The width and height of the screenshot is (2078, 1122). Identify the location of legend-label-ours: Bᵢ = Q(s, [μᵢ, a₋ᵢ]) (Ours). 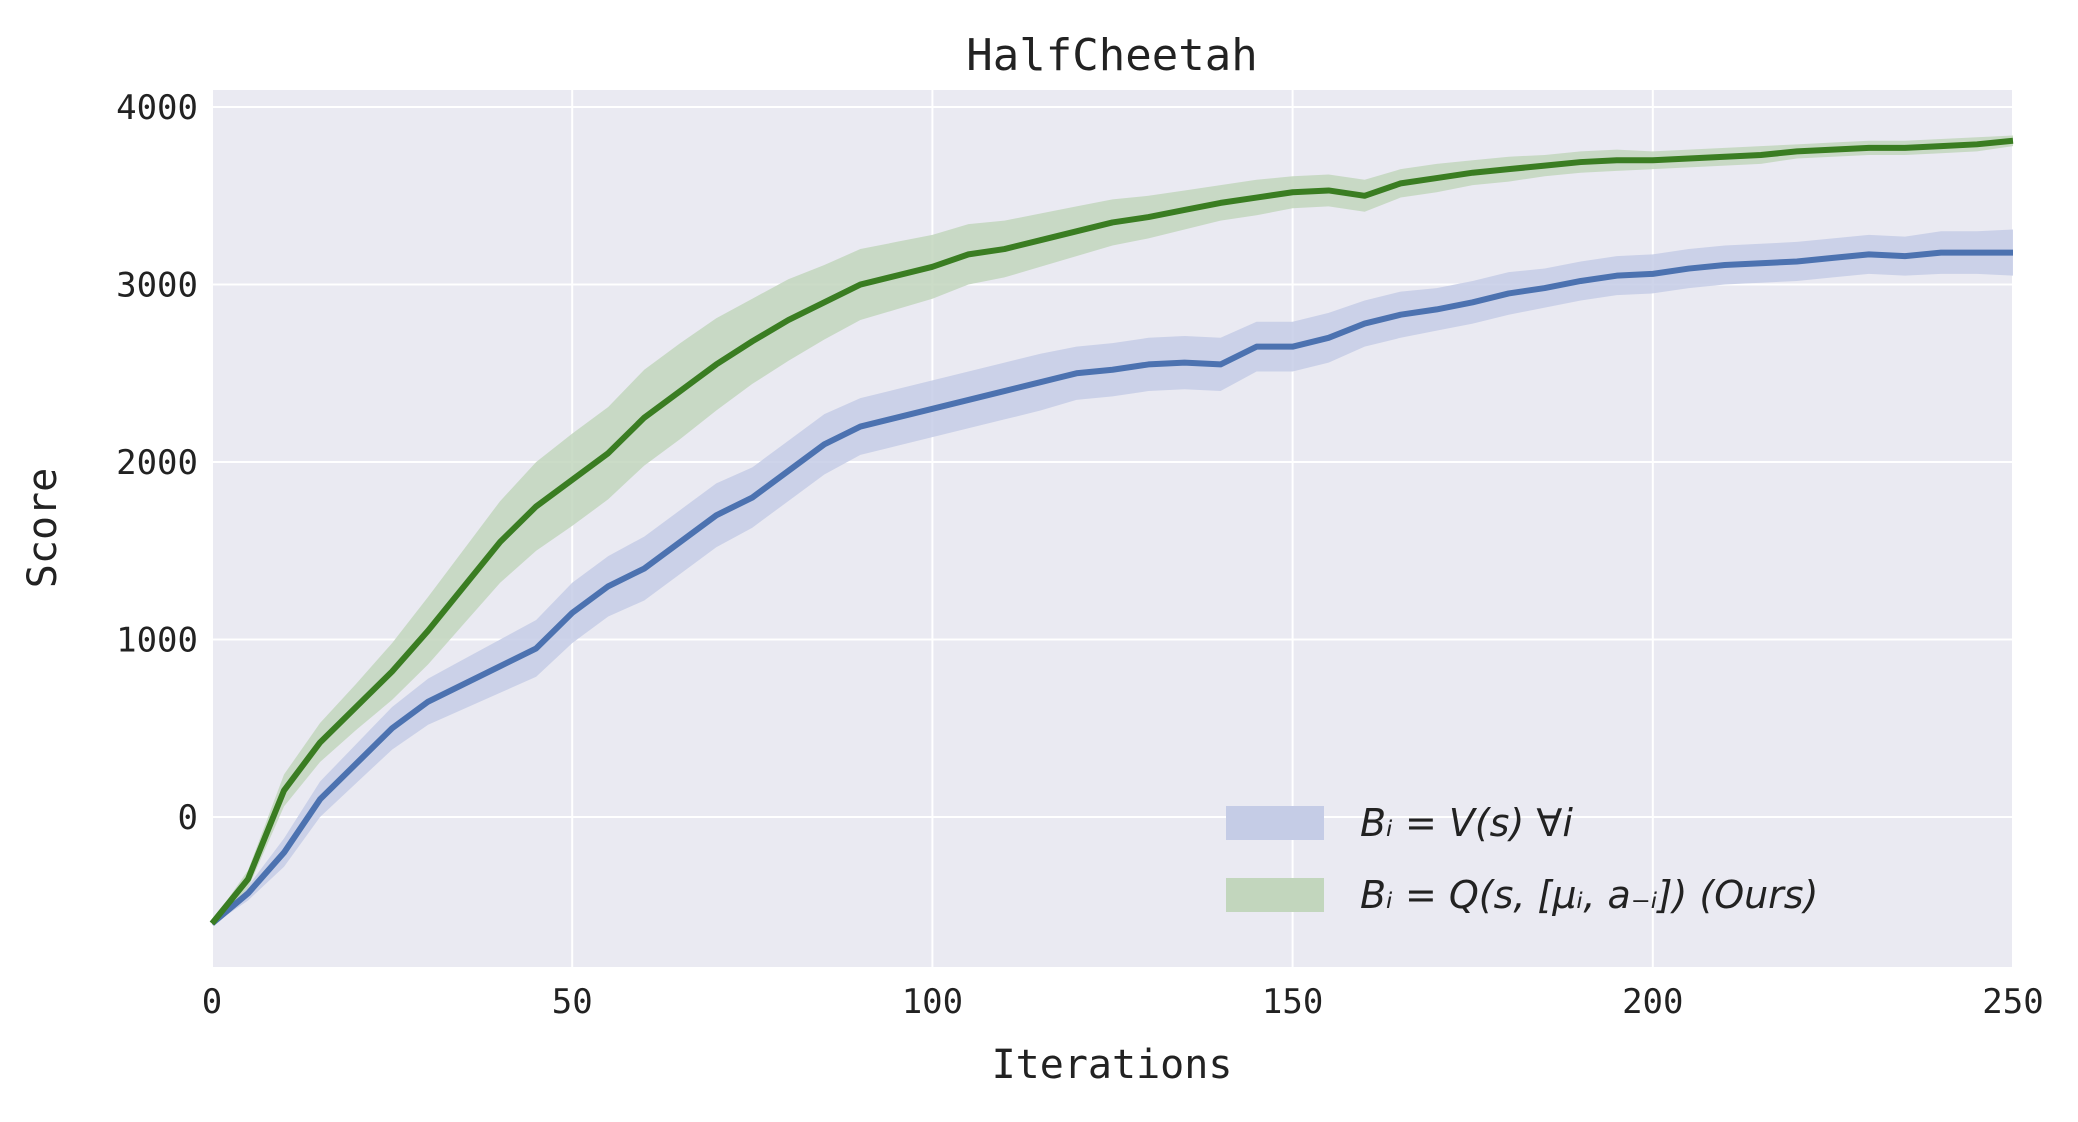
(1589, 895).